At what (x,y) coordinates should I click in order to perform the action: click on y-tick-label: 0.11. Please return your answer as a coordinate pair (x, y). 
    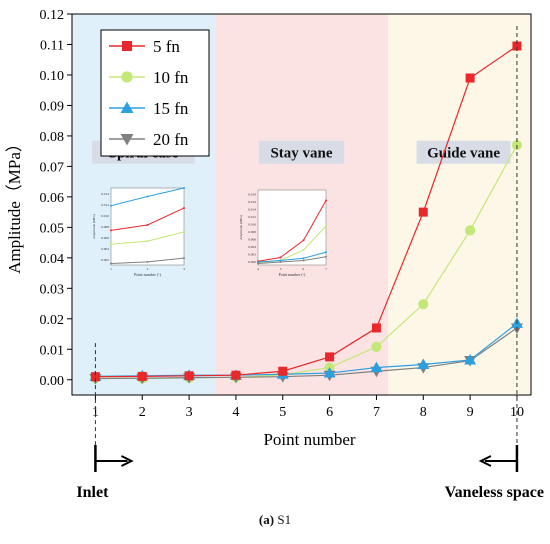
    Looking at the image, I should click on (52, 45).